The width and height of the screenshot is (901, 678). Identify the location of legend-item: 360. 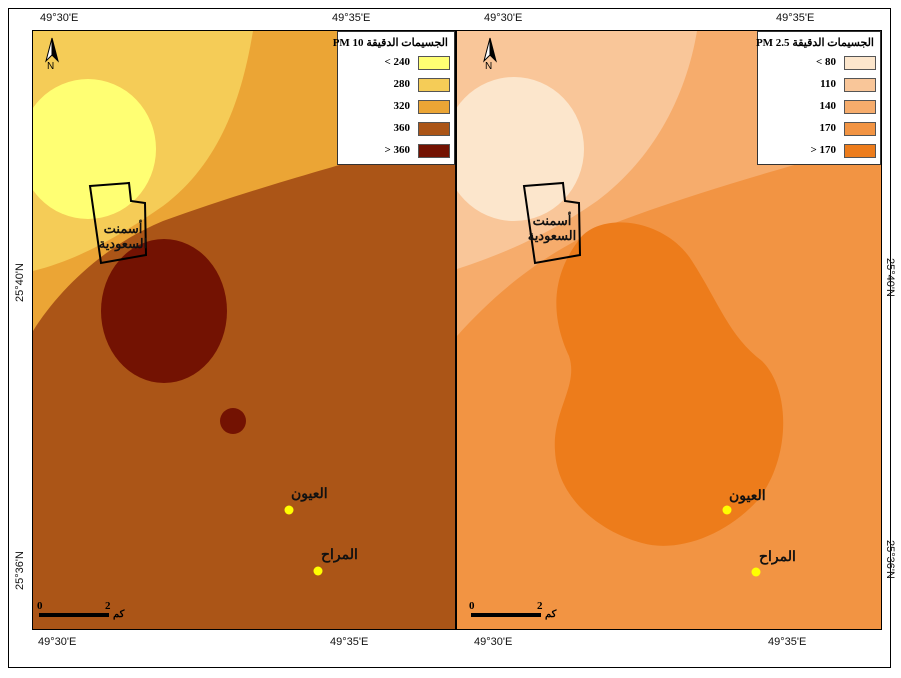
(396, 130).